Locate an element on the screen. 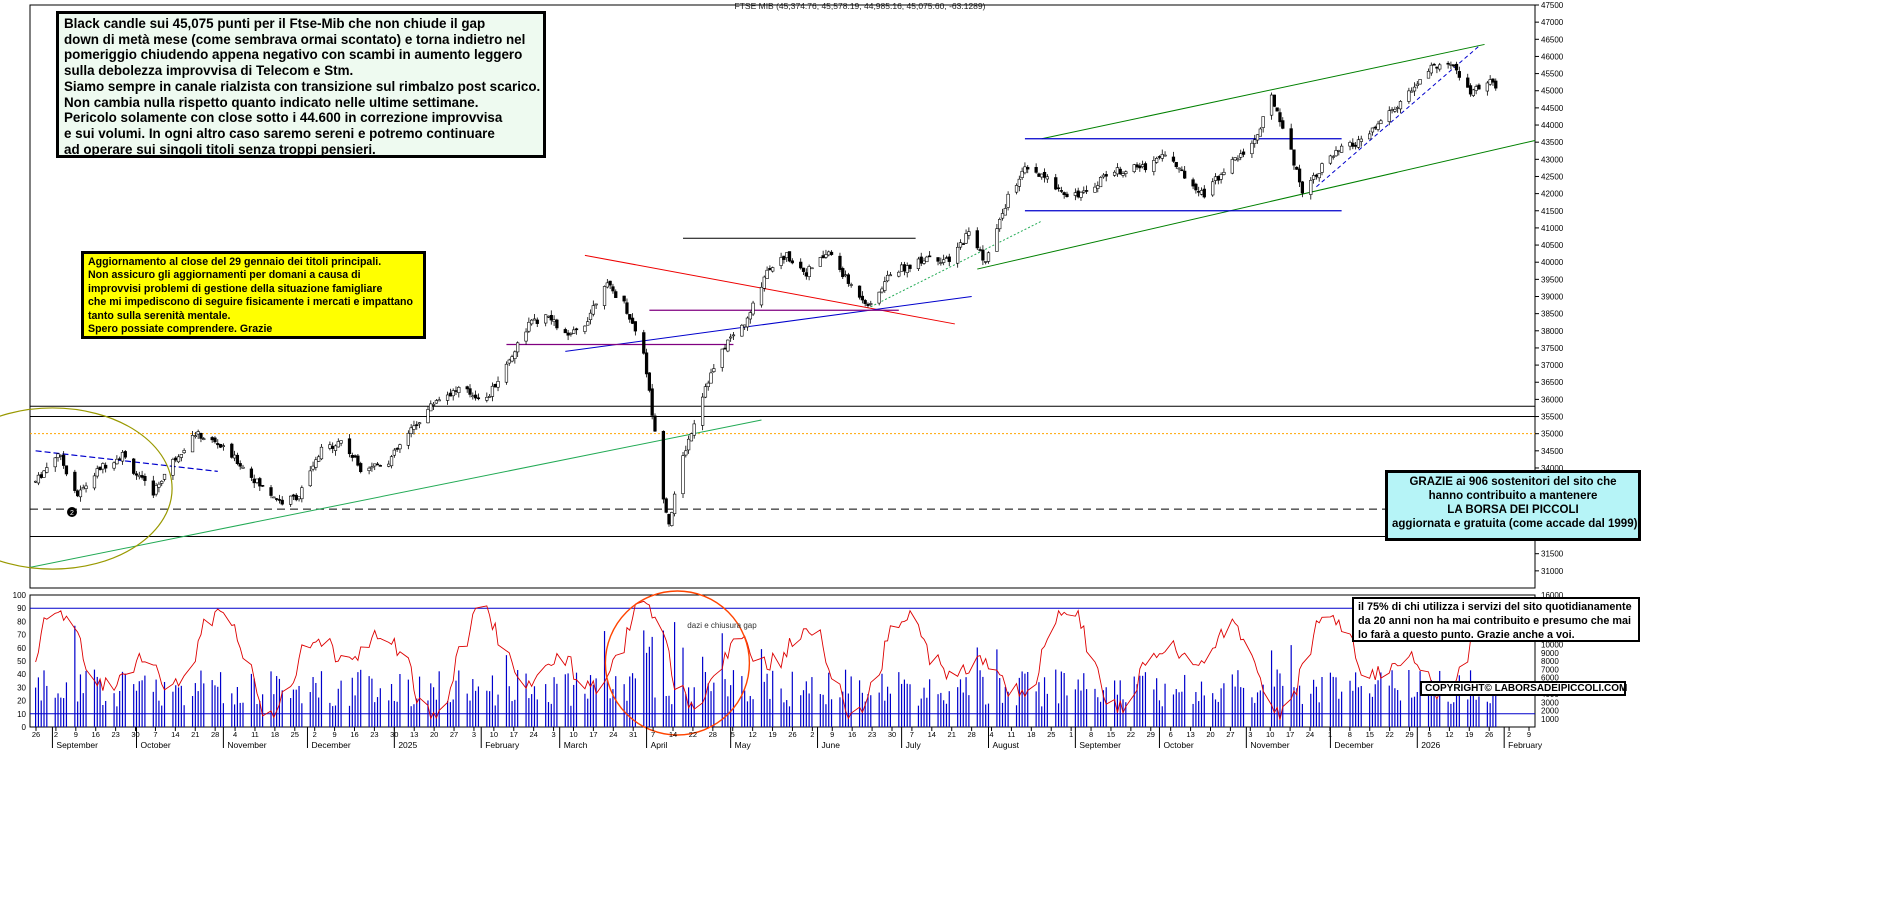  price-tick-label: 44000 is located at coordinates (1552, 125).